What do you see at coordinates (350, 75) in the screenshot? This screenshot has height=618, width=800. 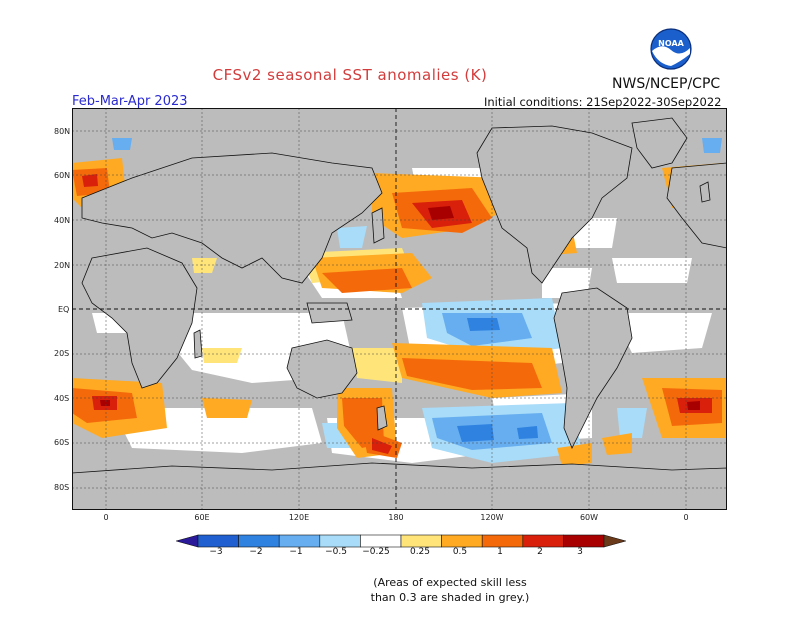 I see `chart-title: CFSv2 seasonal SST anomalies (K)` at bounding box center [350, 75].